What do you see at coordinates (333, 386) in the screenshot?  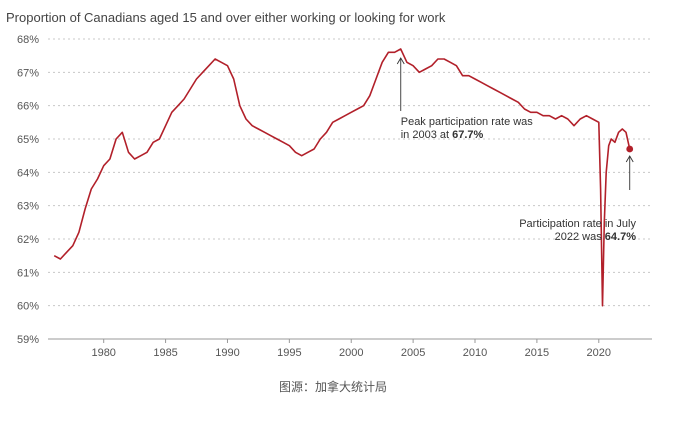 I see `source-note: 图源：加拿大统计局` at bounding box center [333, 386].